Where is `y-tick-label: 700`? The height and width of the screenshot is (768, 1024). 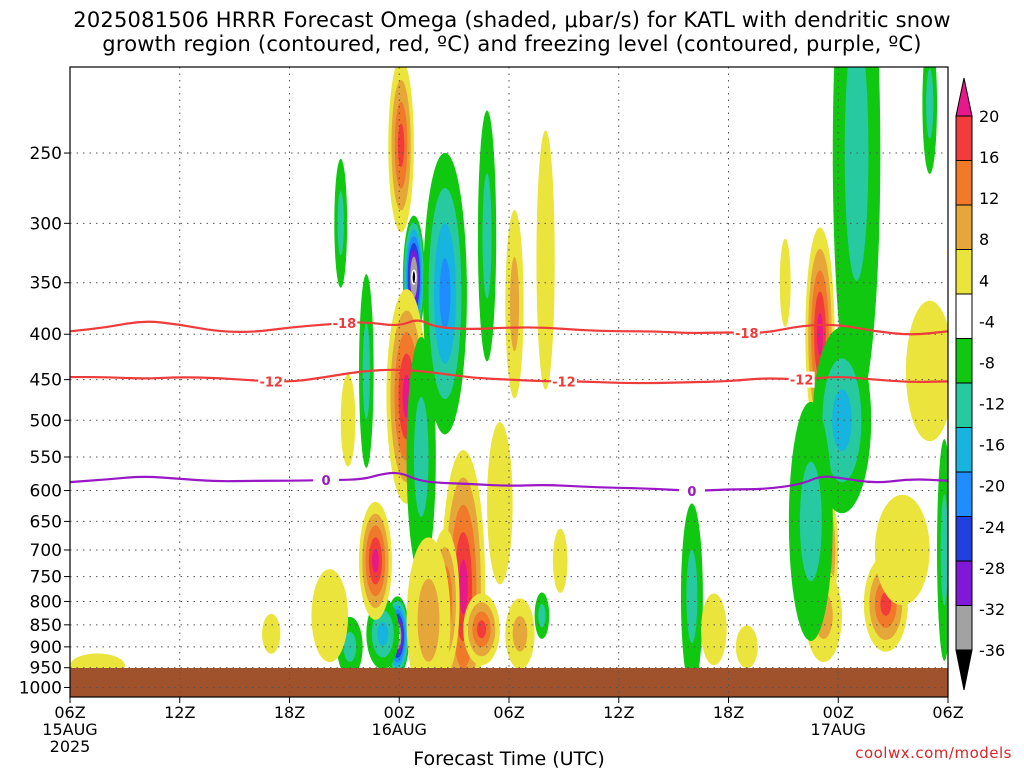 y-tick-label: 700 is located at coordinates (46, 551).